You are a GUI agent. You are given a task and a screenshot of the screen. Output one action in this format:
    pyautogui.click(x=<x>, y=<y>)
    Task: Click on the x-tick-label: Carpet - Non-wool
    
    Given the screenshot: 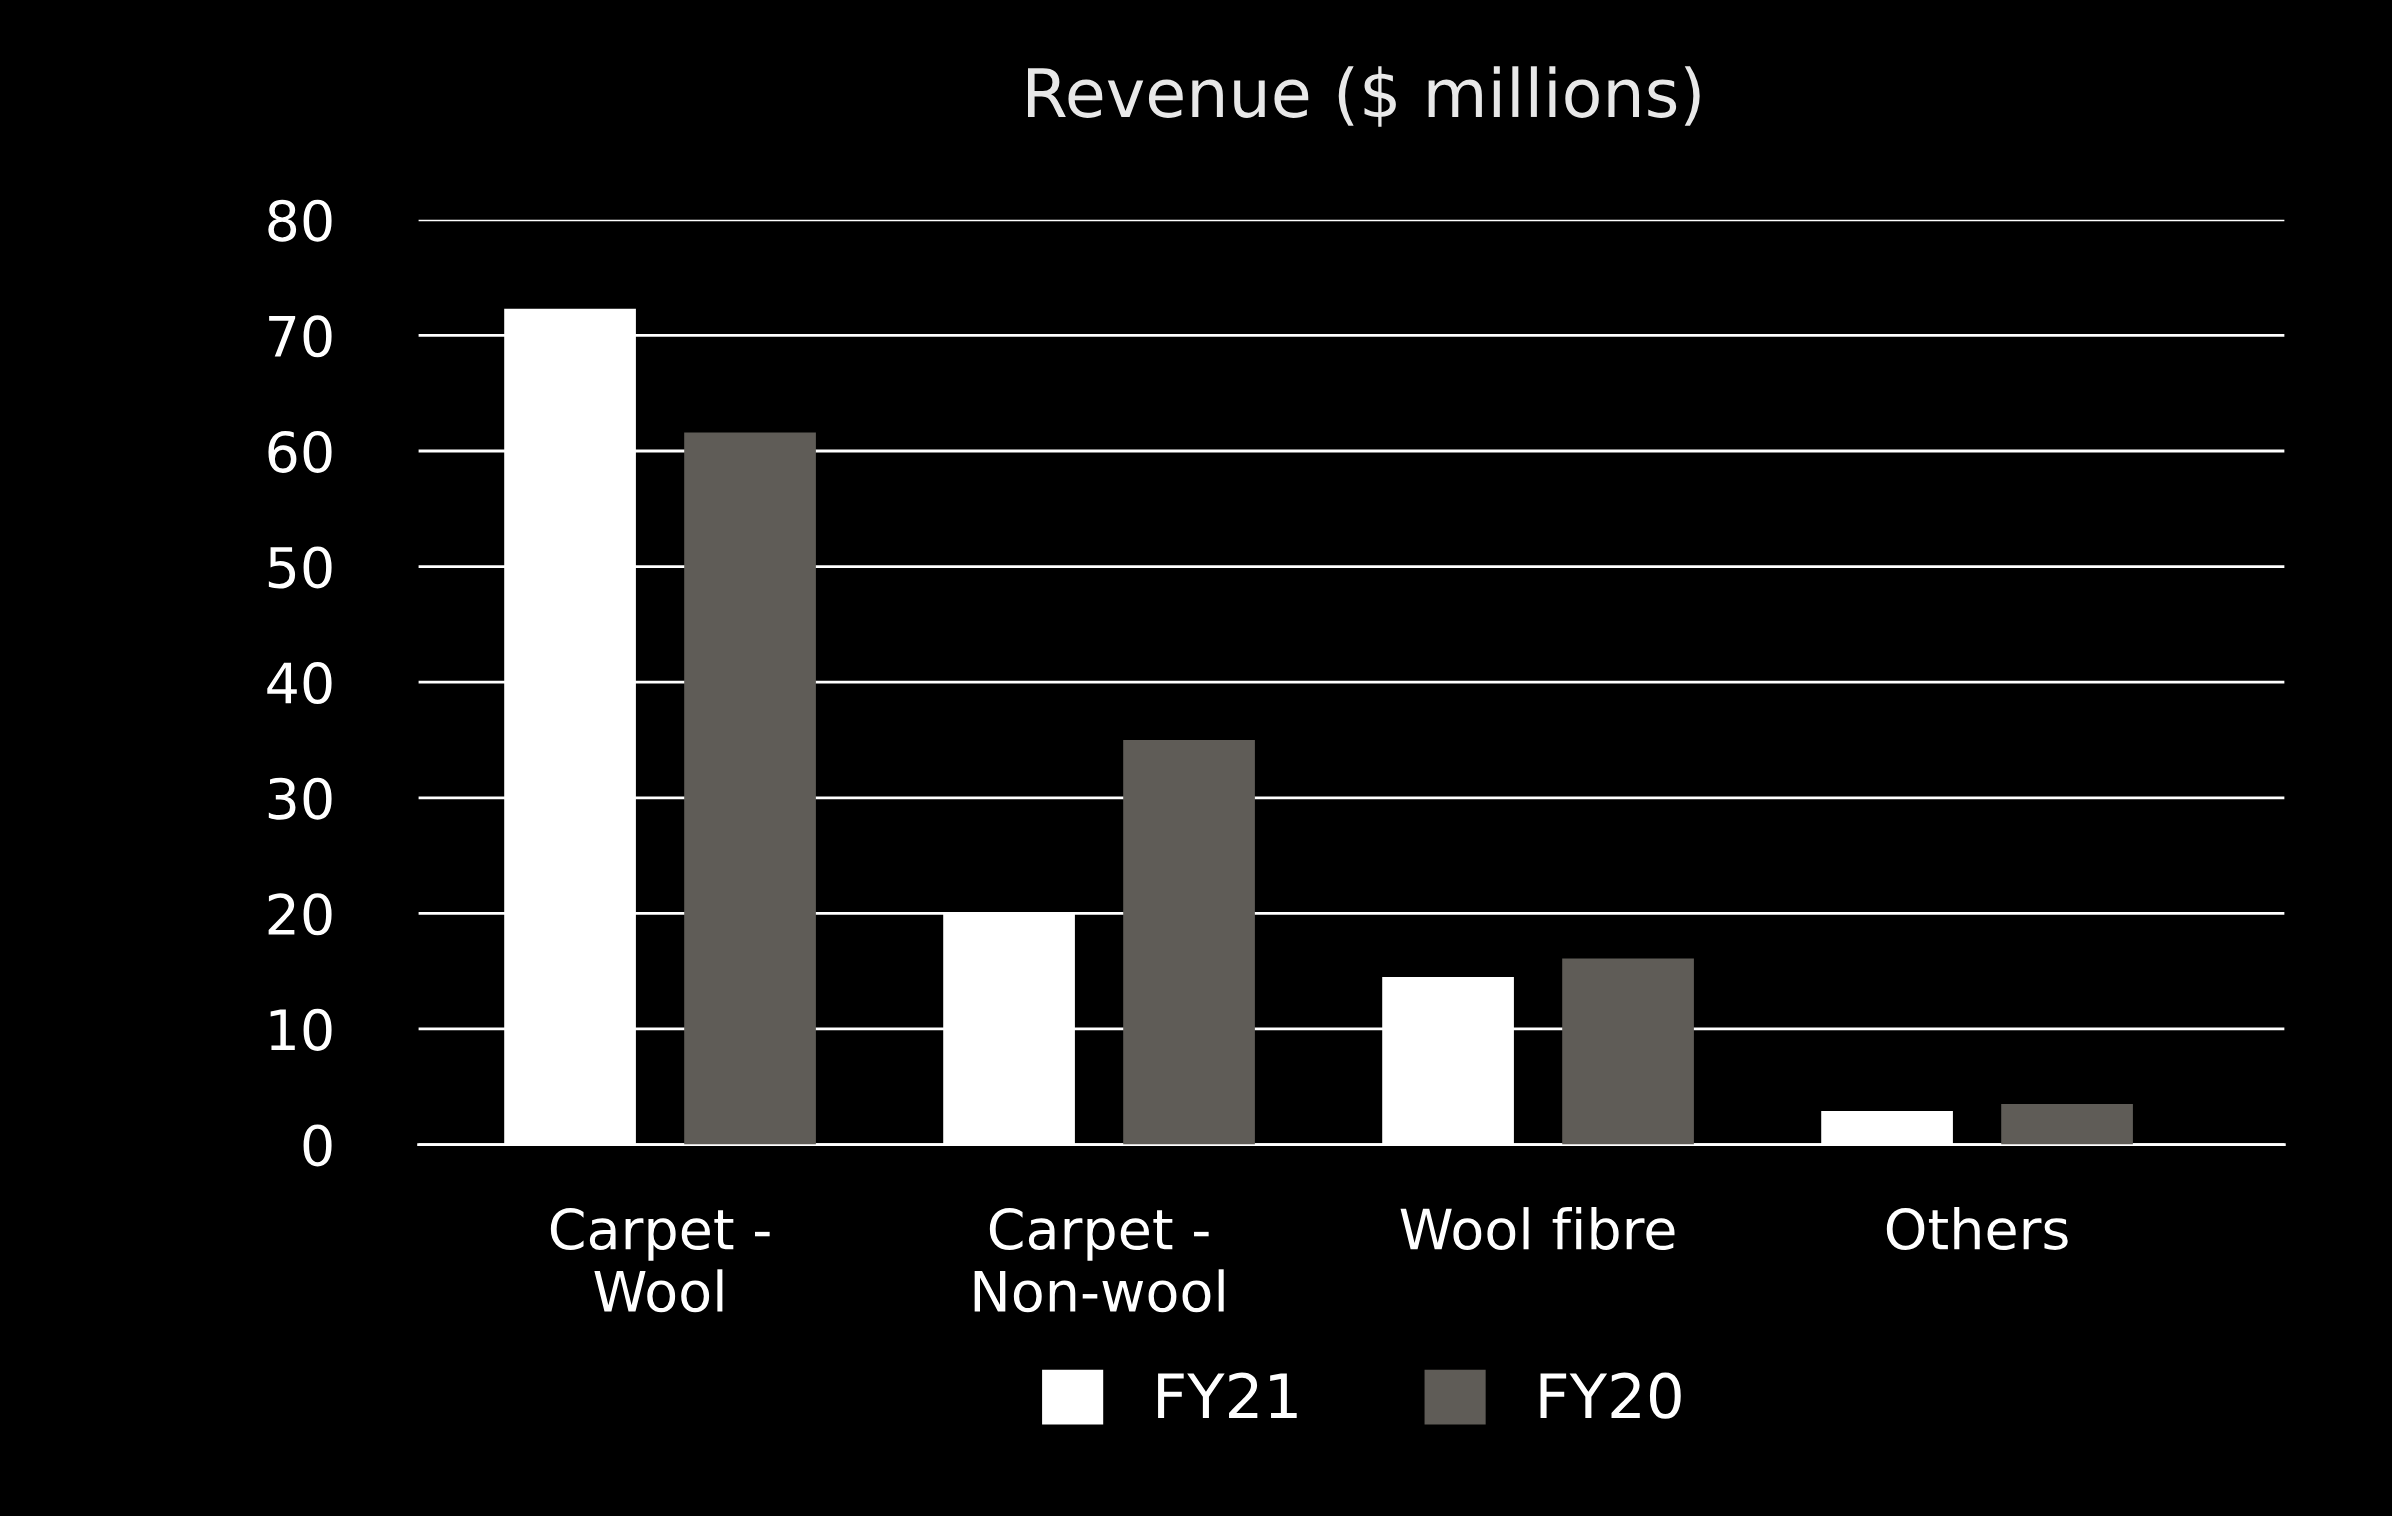 What is the action you would take?
    pyautogui.click(x=1099, y=1260)
    